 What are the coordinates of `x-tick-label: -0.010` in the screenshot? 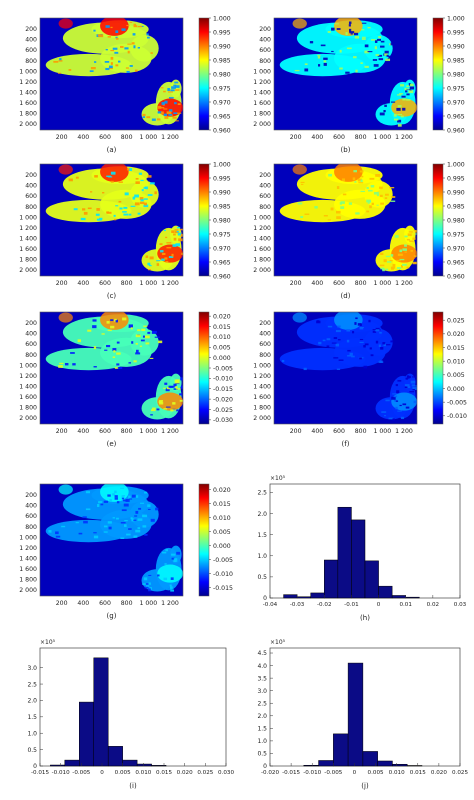 It's located at (312, 773).